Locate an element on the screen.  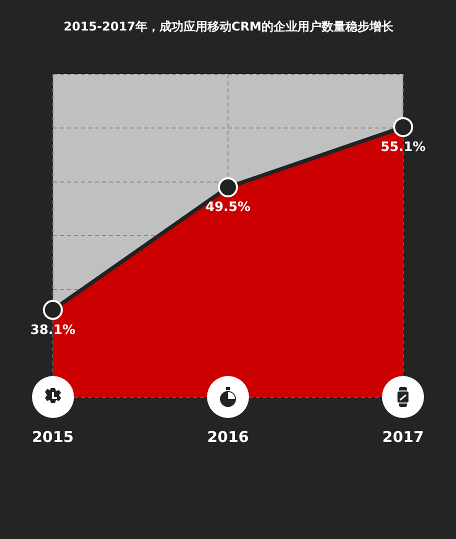
chart-title: 2015-2017年，成功应用移动CRM的企业用户数量稳步增长 is located at coordinates (229, 26).